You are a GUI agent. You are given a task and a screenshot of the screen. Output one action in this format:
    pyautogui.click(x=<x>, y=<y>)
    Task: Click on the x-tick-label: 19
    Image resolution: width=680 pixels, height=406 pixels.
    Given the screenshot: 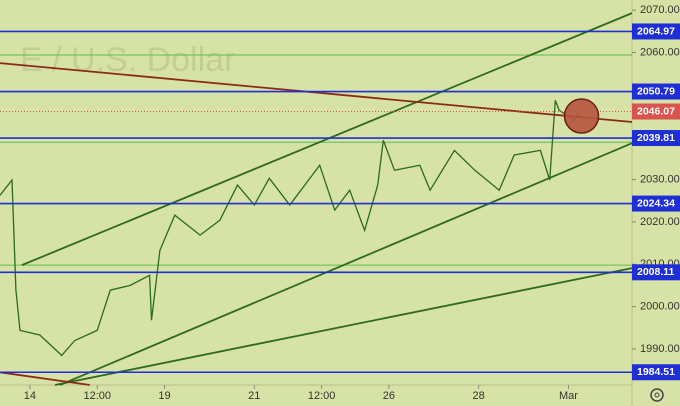 What is the action you would take?
    pyautogui.click(x=164, y=396)
    